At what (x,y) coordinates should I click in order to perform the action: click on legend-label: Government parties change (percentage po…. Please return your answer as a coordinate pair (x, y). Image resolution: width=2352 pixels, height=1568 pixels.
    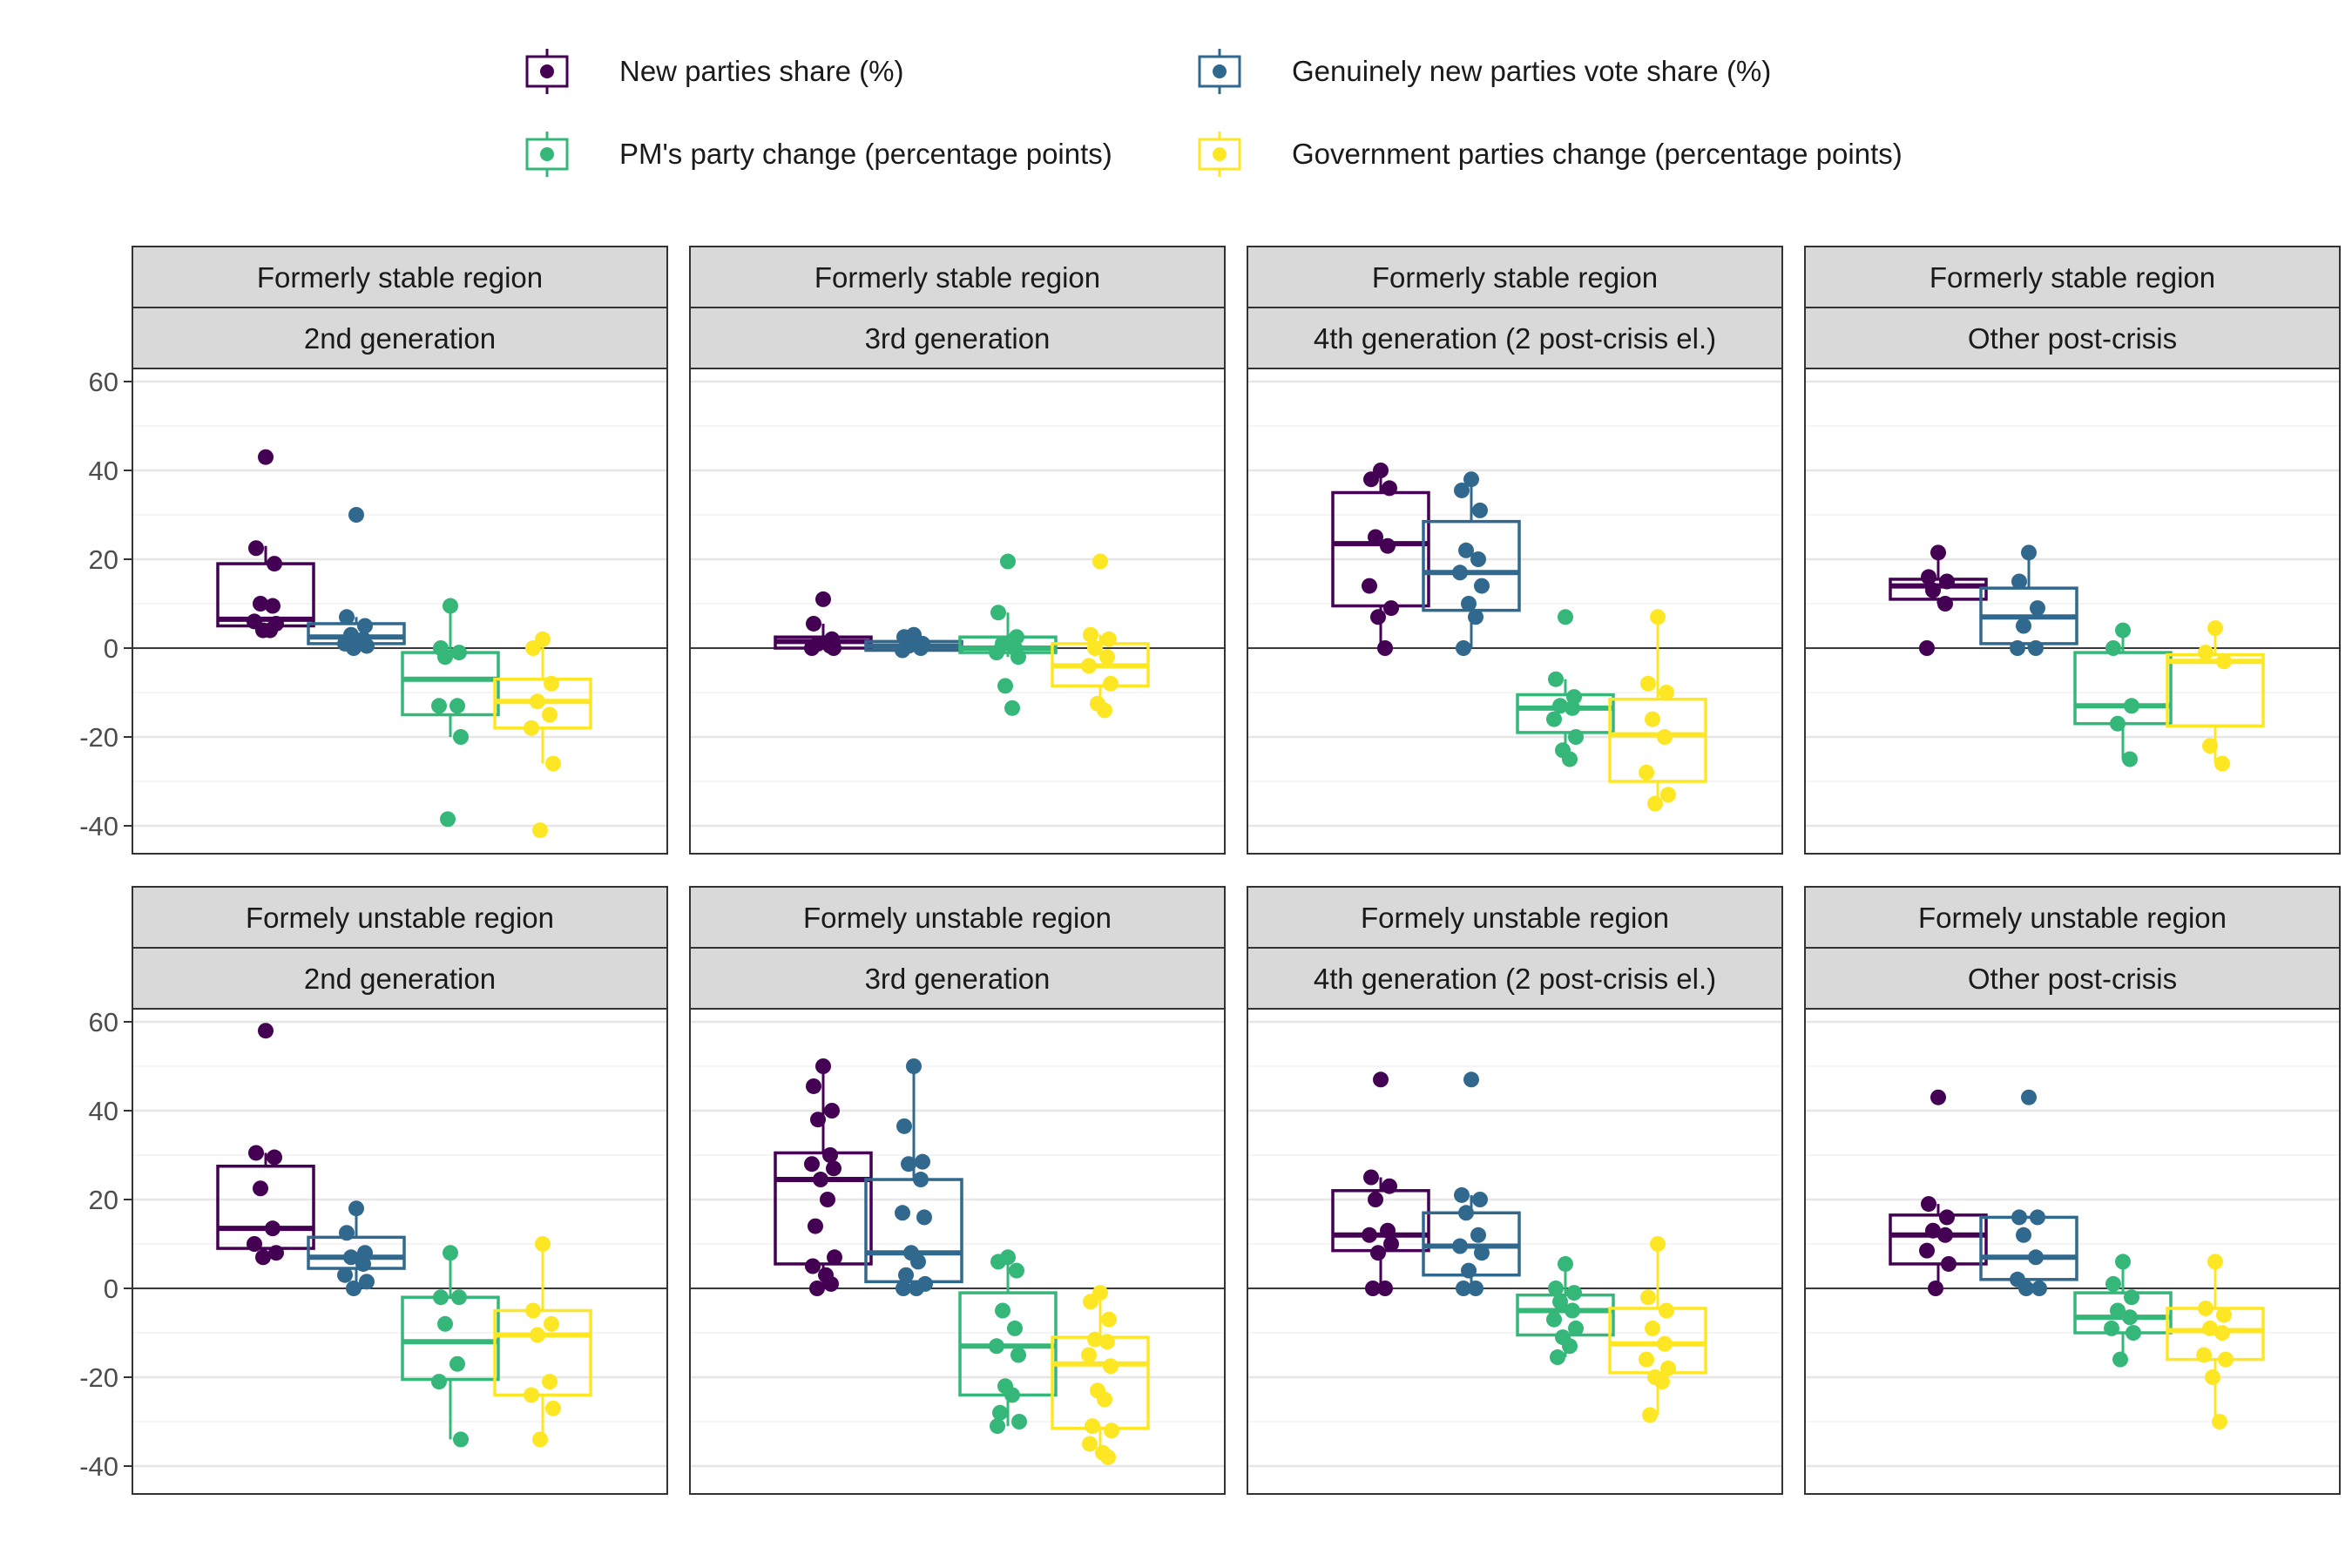
    Looking at the image, I should click on (1597, 154).